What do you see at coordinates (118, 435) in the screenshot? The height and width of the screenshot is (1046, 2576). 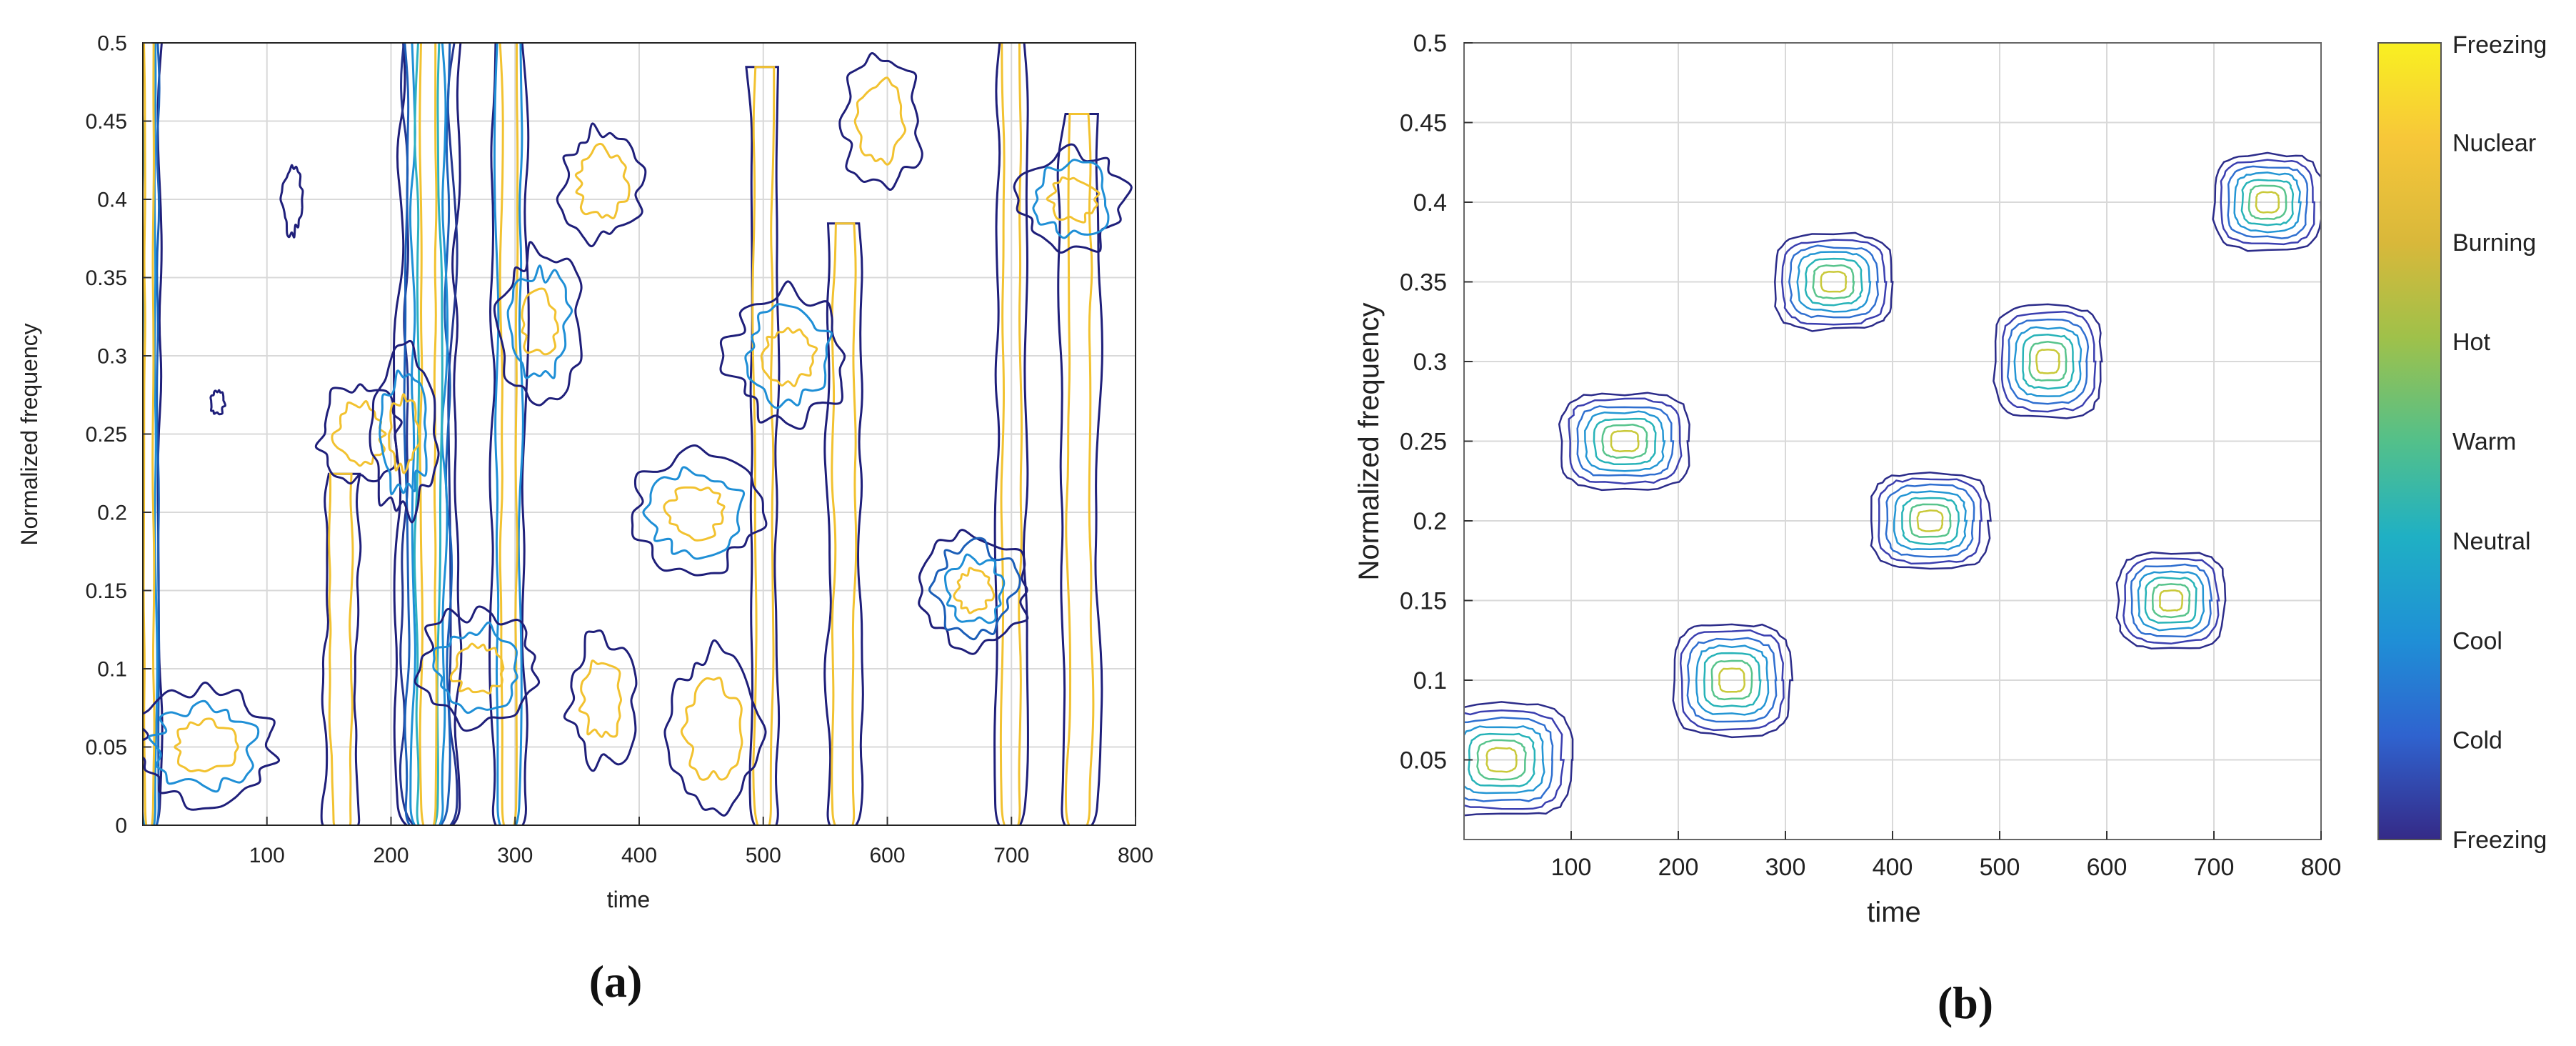 I see `panel-a-y-ticks: 0 0.05 0.1 0.15 0.2 0.25 0.3 0.35 0.4 0.45 0.5` at bounding box center [118, 435].